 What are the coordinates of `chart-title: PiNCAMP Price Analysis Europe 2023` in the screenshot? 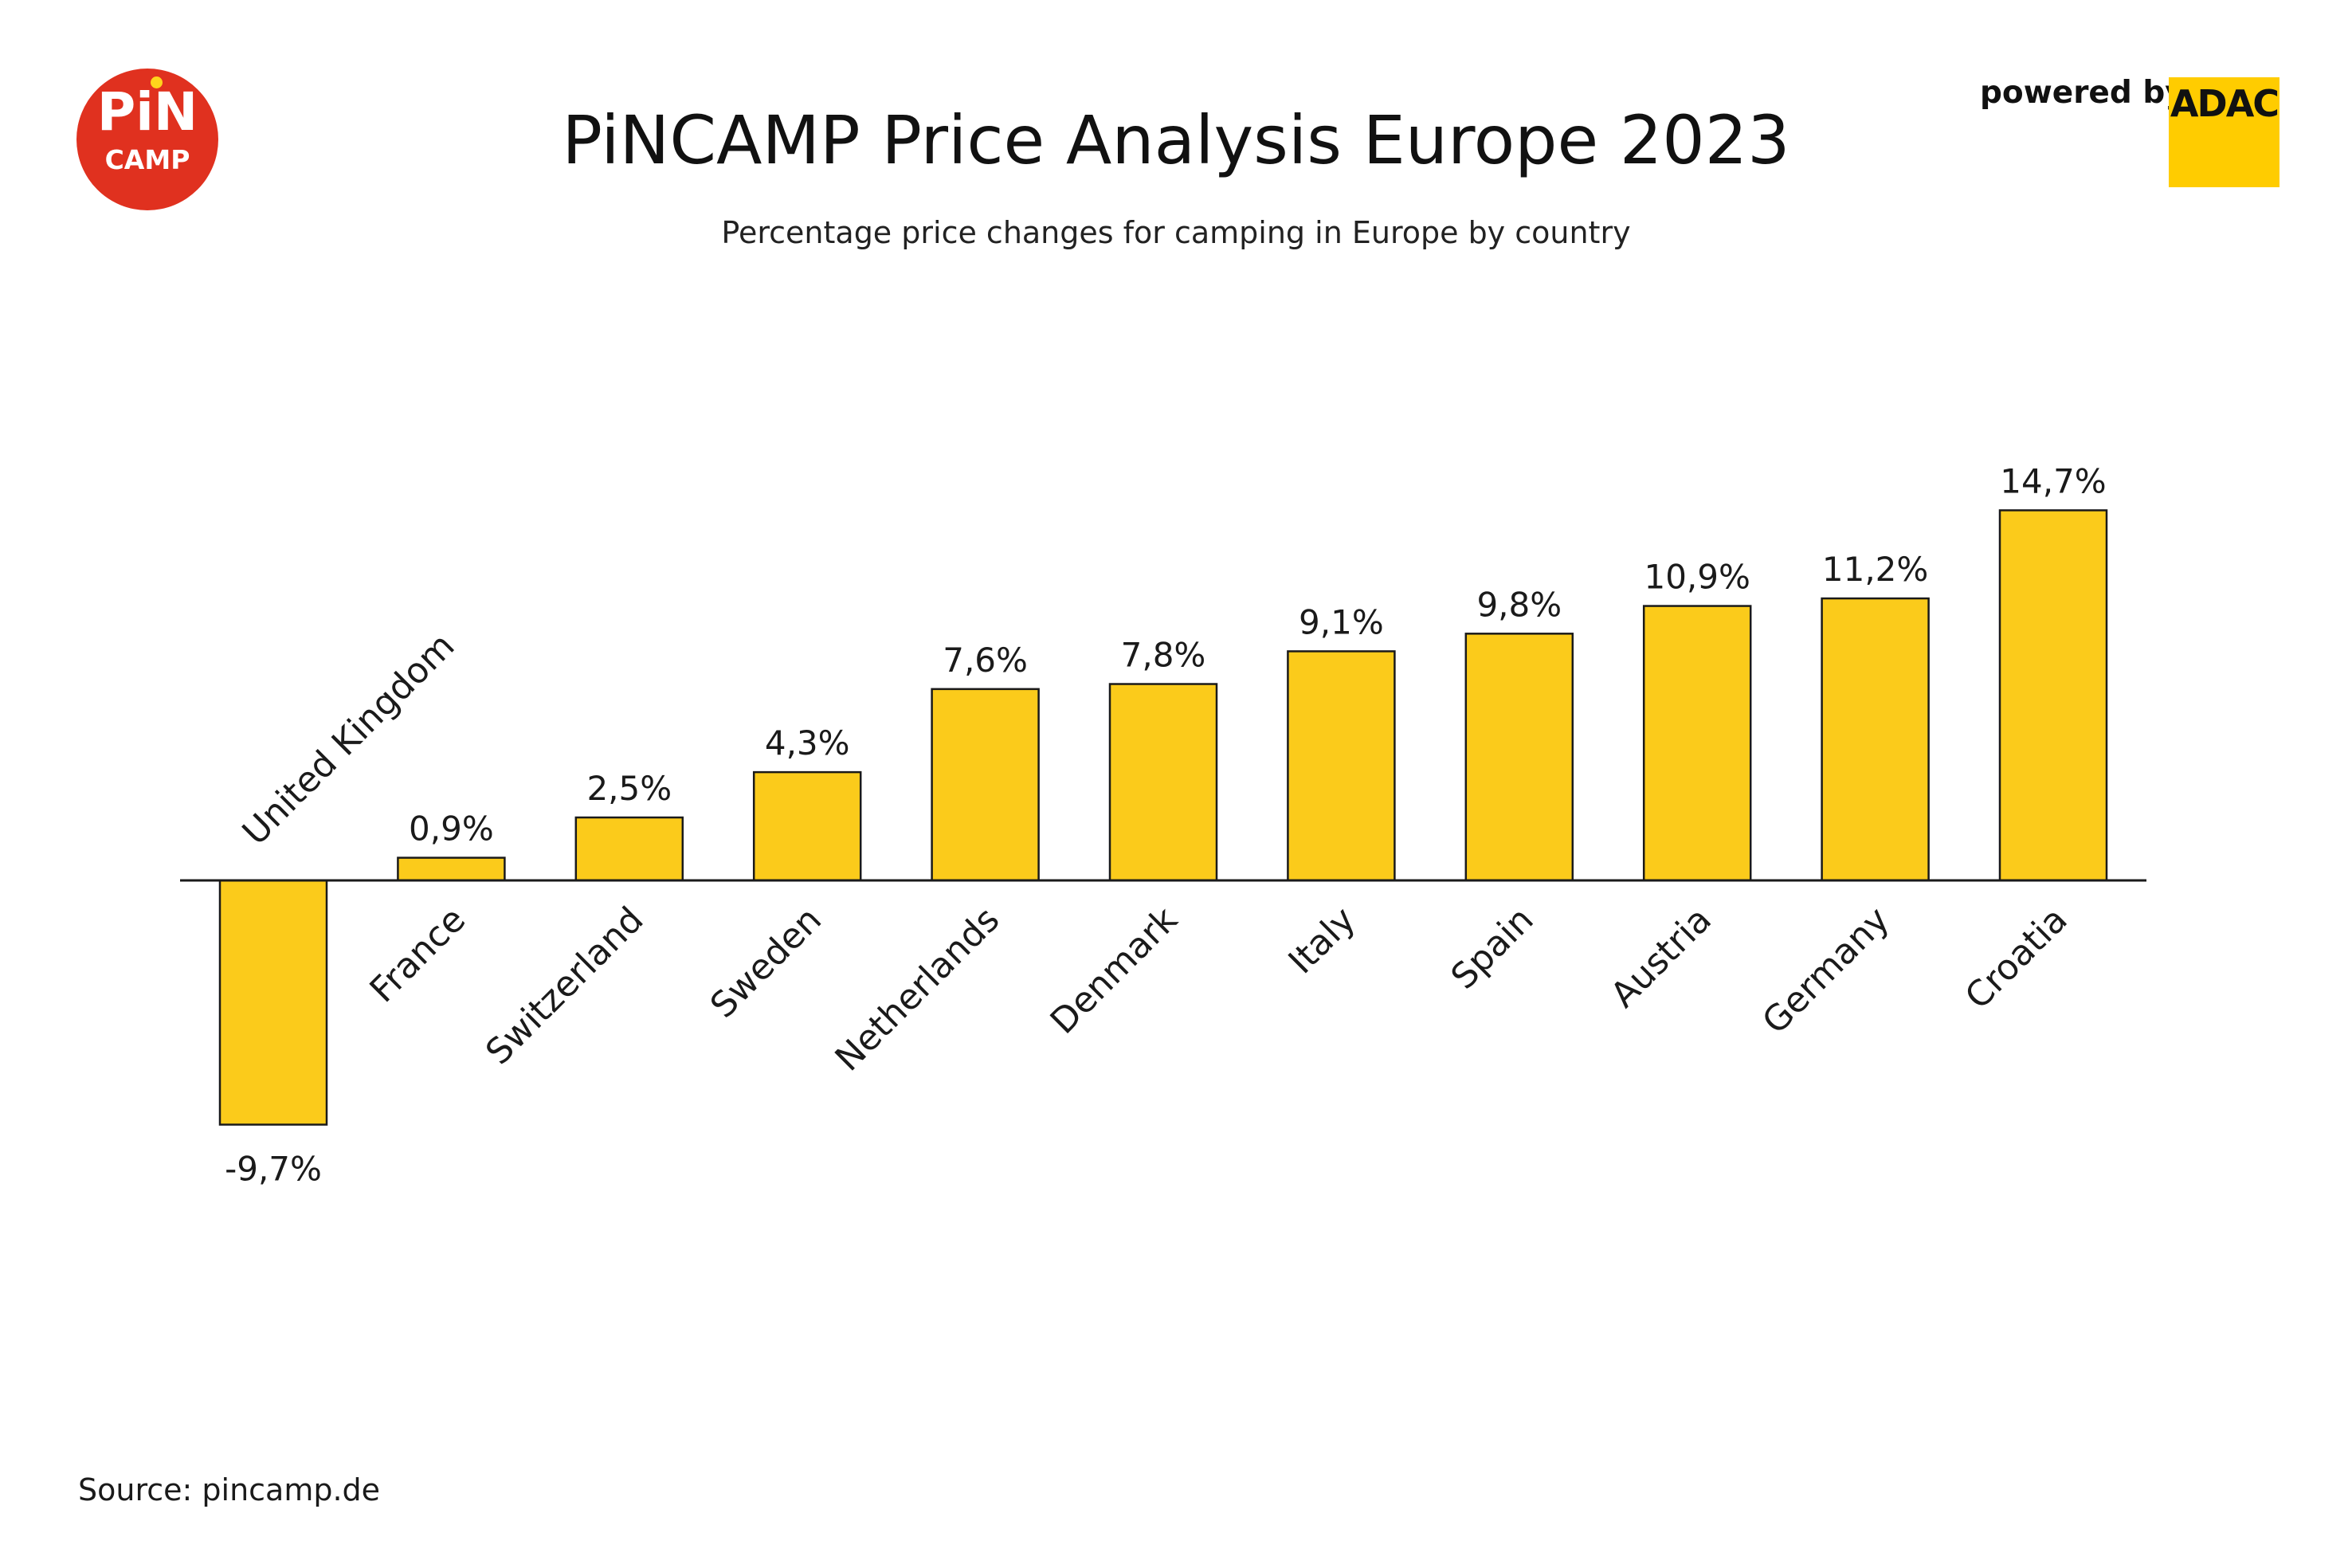 It's located at (1176, 140).